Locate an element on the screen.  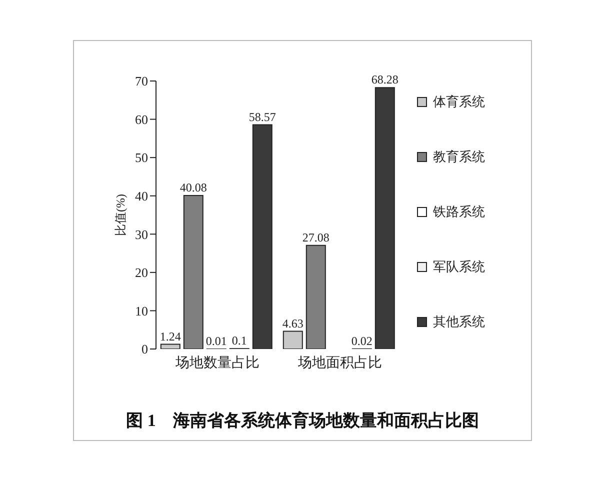
data-label: 40.08 is located at coordinates (193, 187).